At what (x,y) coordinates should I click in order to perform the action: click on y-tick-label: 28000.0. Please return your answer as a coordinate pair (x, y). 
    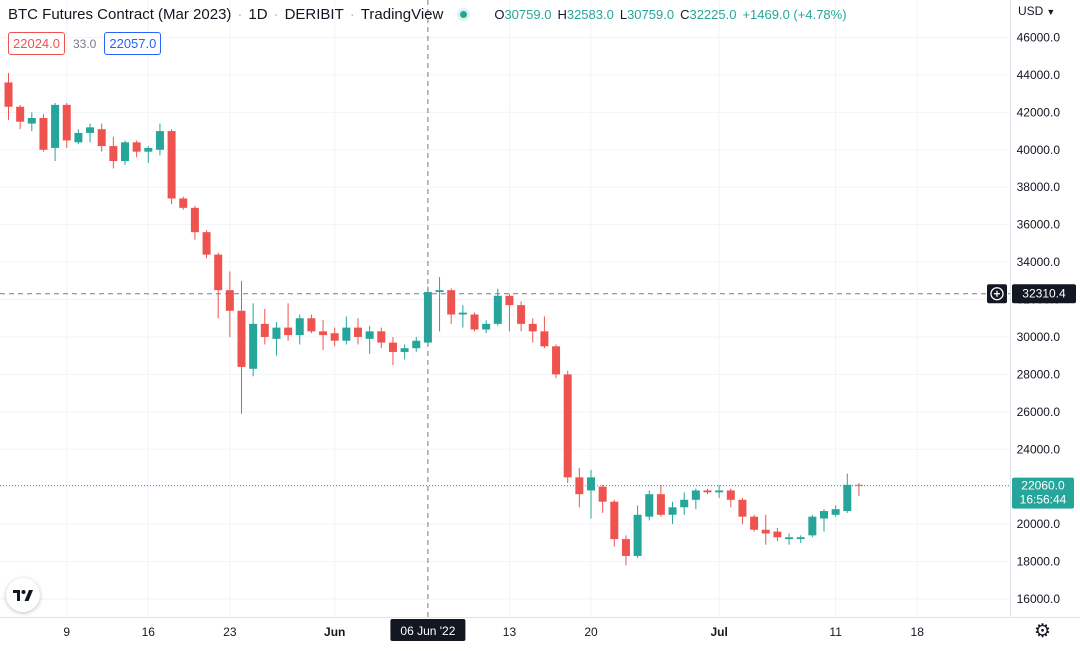
    Looking at the image, I should click on (1039, 374).